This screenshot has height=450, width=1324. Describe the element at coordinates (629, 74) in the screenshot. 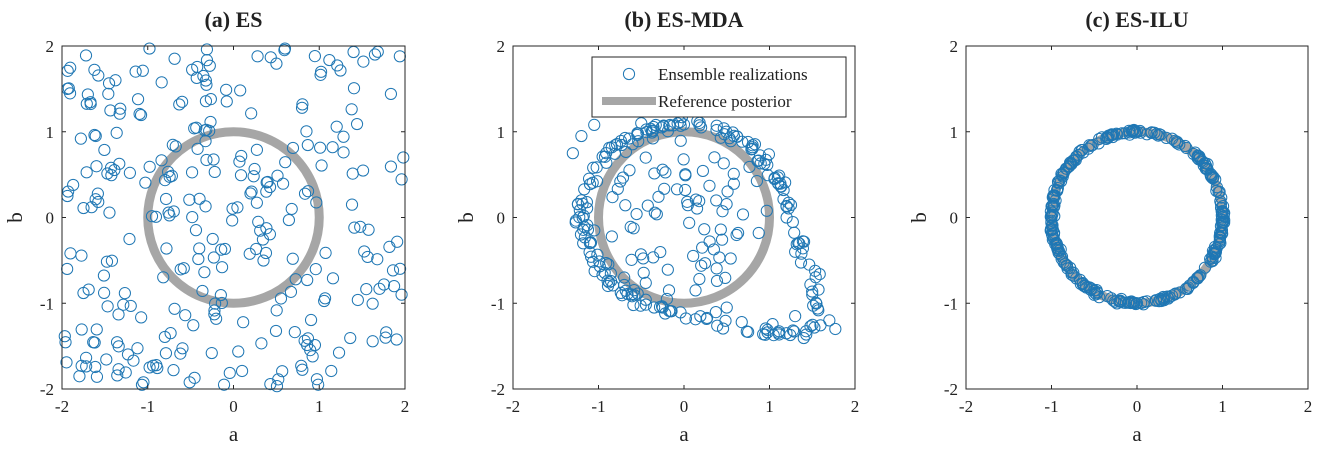

I see `legend-marker-icon` at that location.